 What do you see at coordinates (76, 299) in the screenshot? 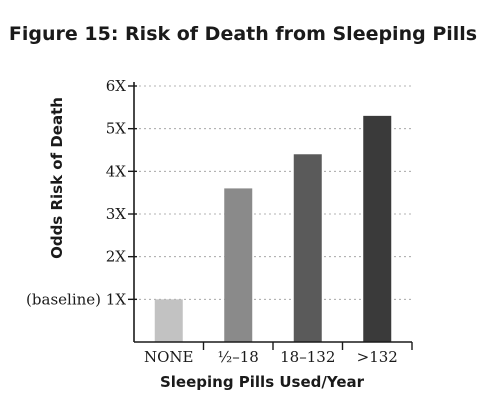
I see `y-tick-label-1: (baseline) 1X` at bounding box center [76, 299].